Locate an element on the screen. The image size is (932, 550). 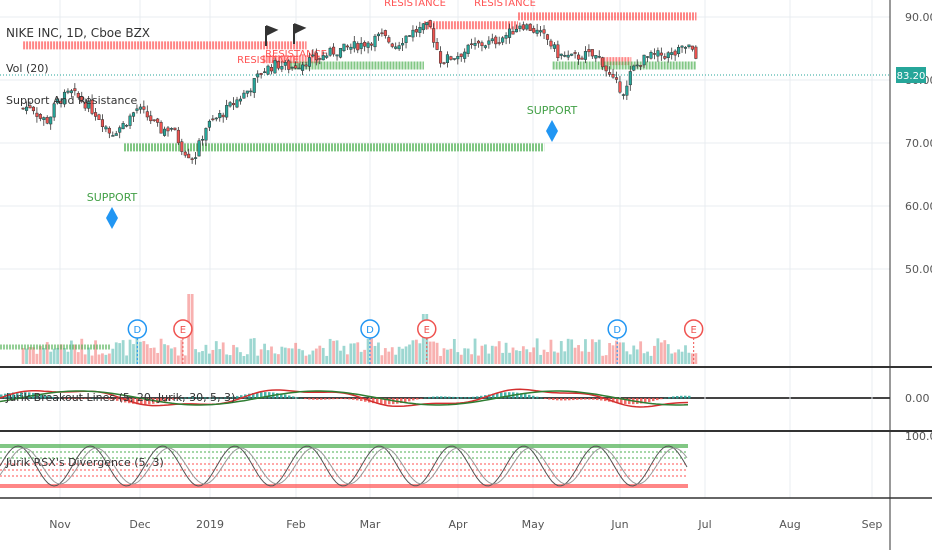
price-tick-60.00: 60.00 is located at coordinates (918, 206).